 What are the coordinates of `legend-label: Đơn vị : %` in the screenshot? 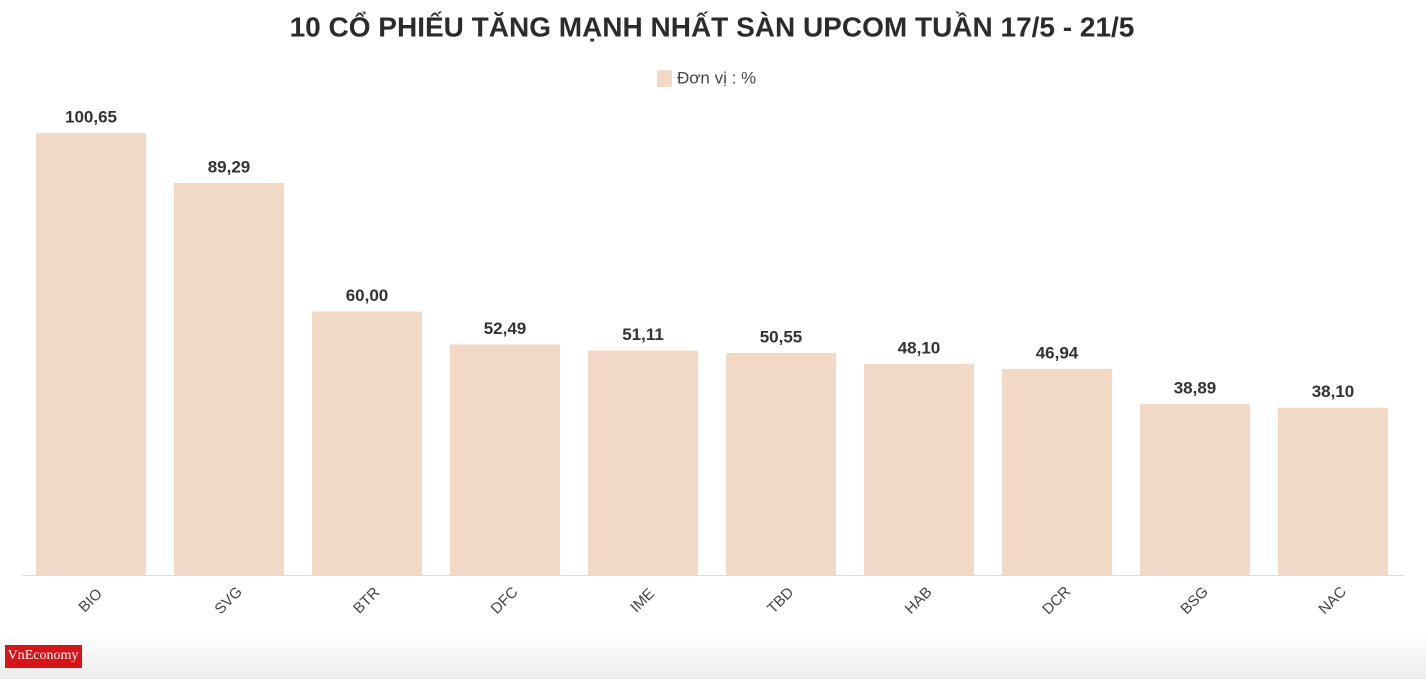 It's located at (716, 77).